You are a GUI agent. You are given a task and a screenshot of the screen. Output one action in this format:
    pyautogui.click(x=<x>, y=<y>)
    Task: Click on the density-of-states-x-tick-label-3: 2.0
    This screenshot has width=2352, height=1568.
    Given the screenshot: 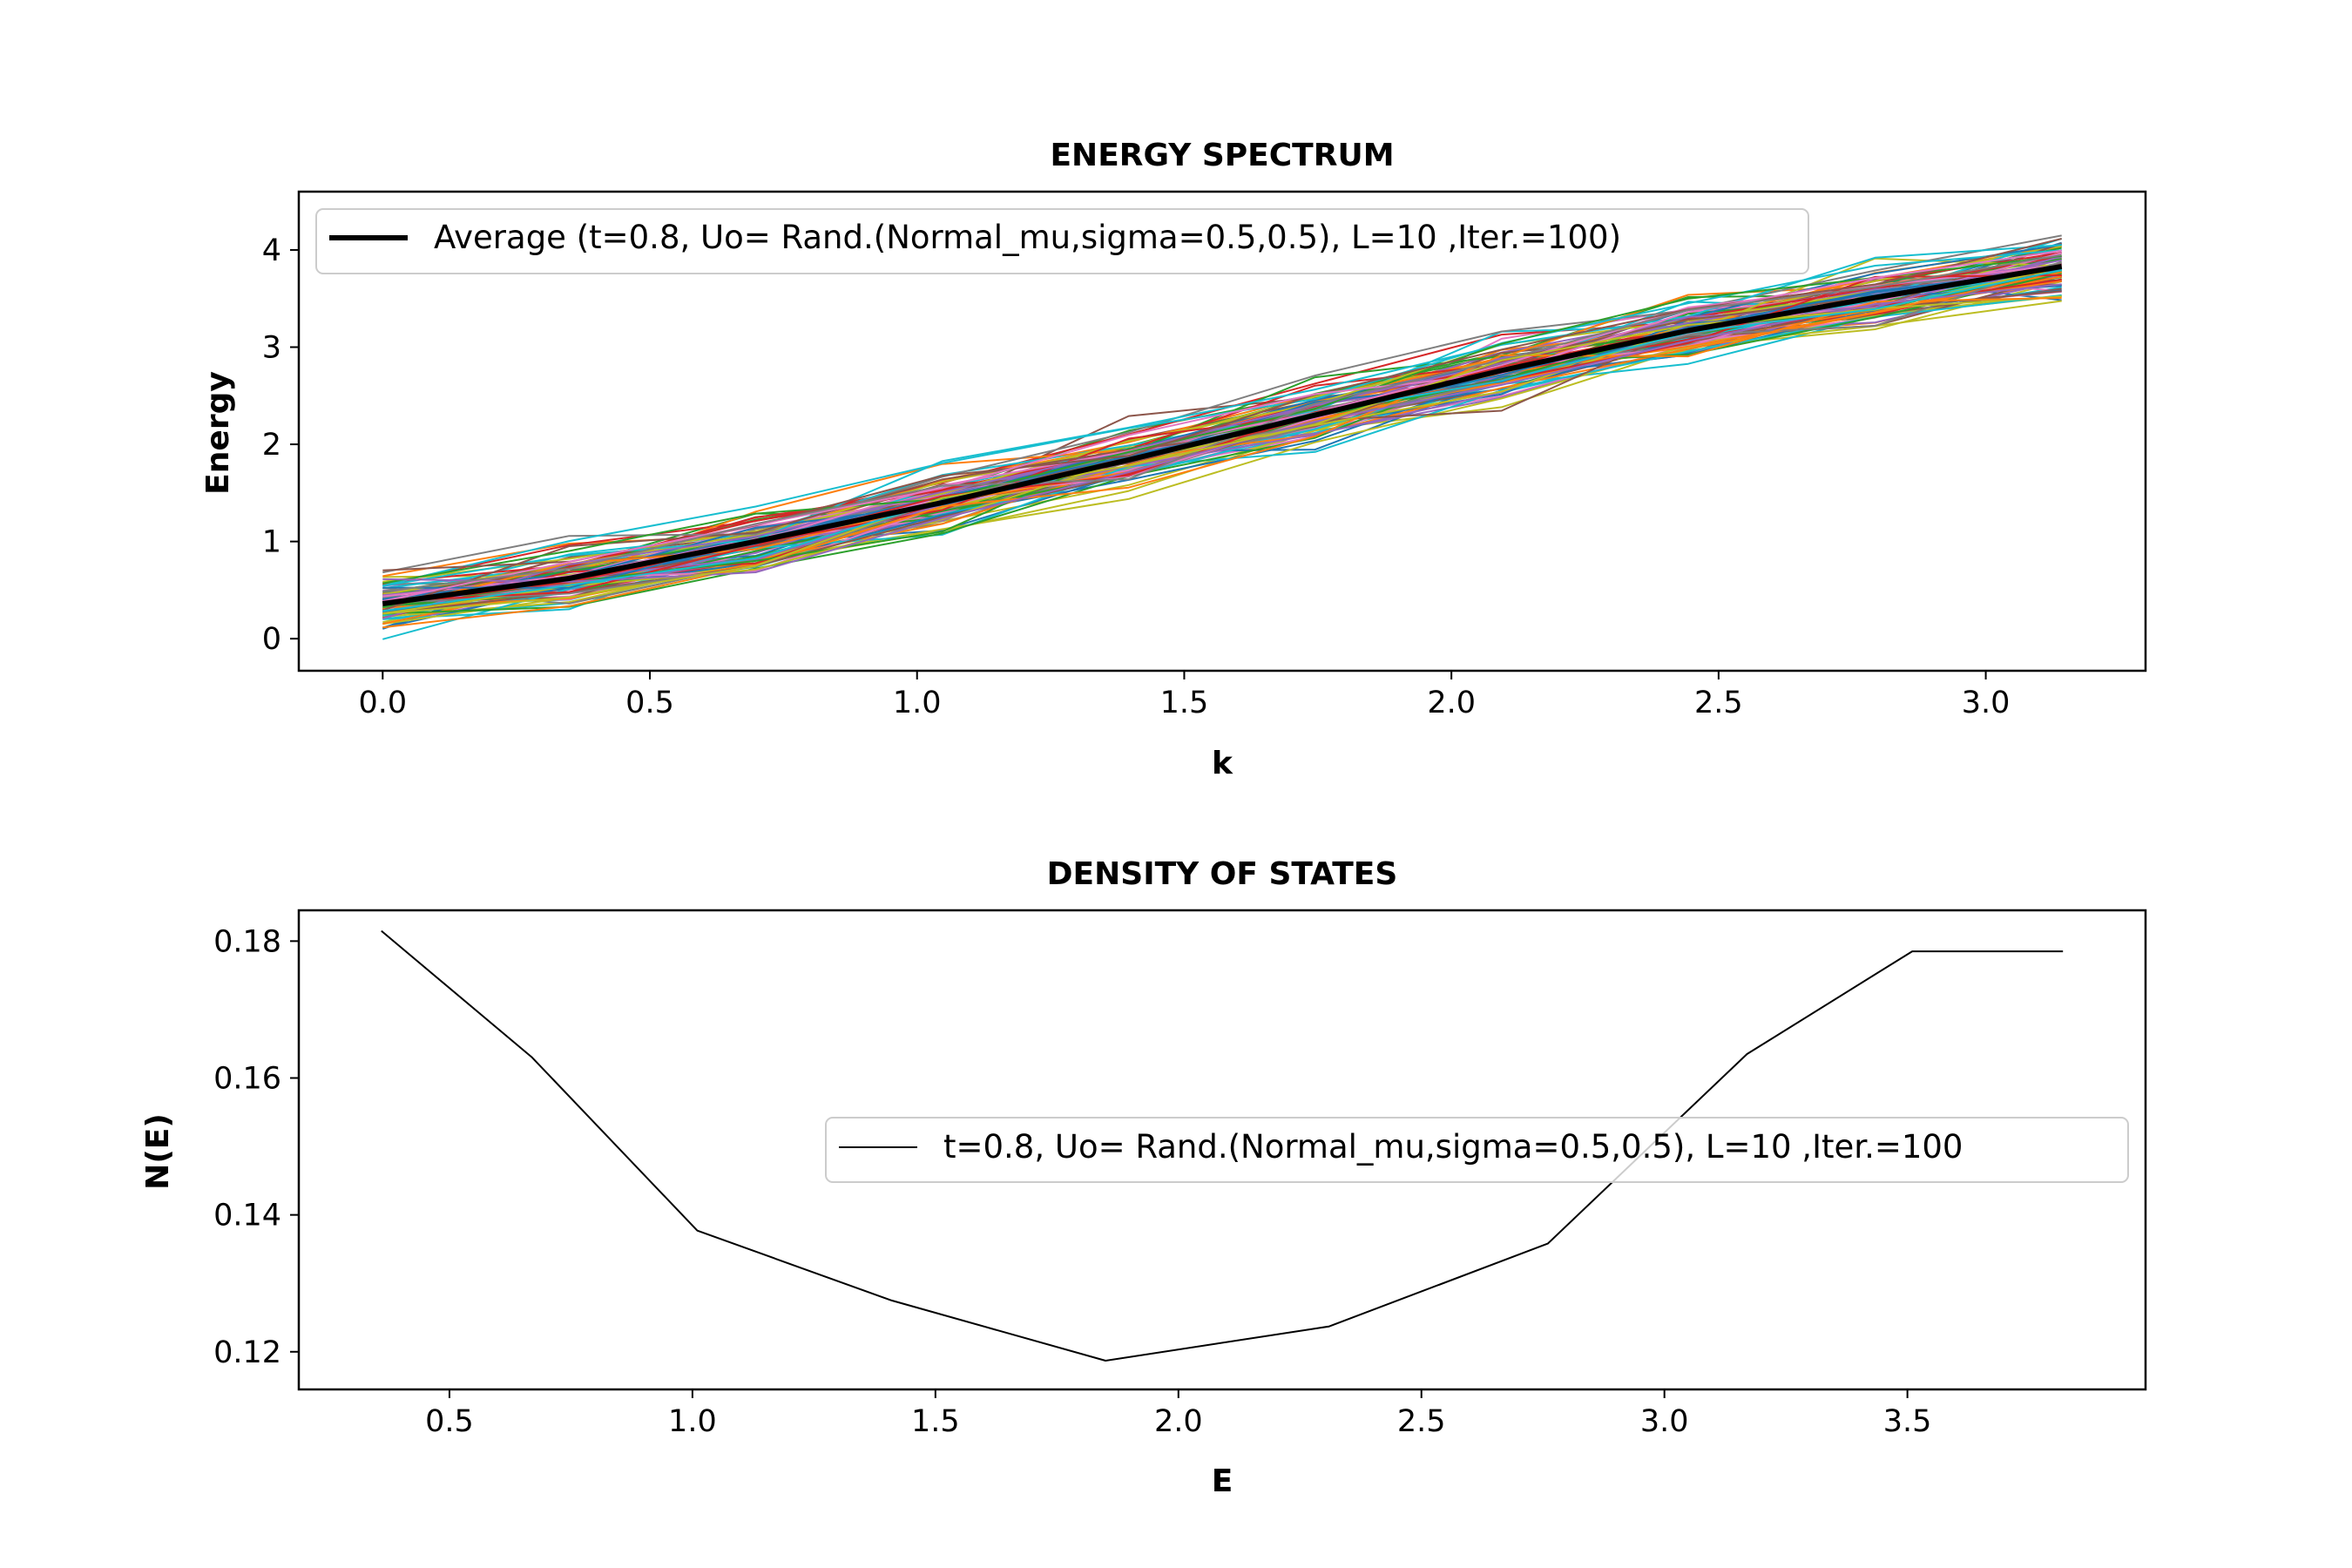 What is the action you would take?
    pyautogui.click(x=1178, y=1421)
    